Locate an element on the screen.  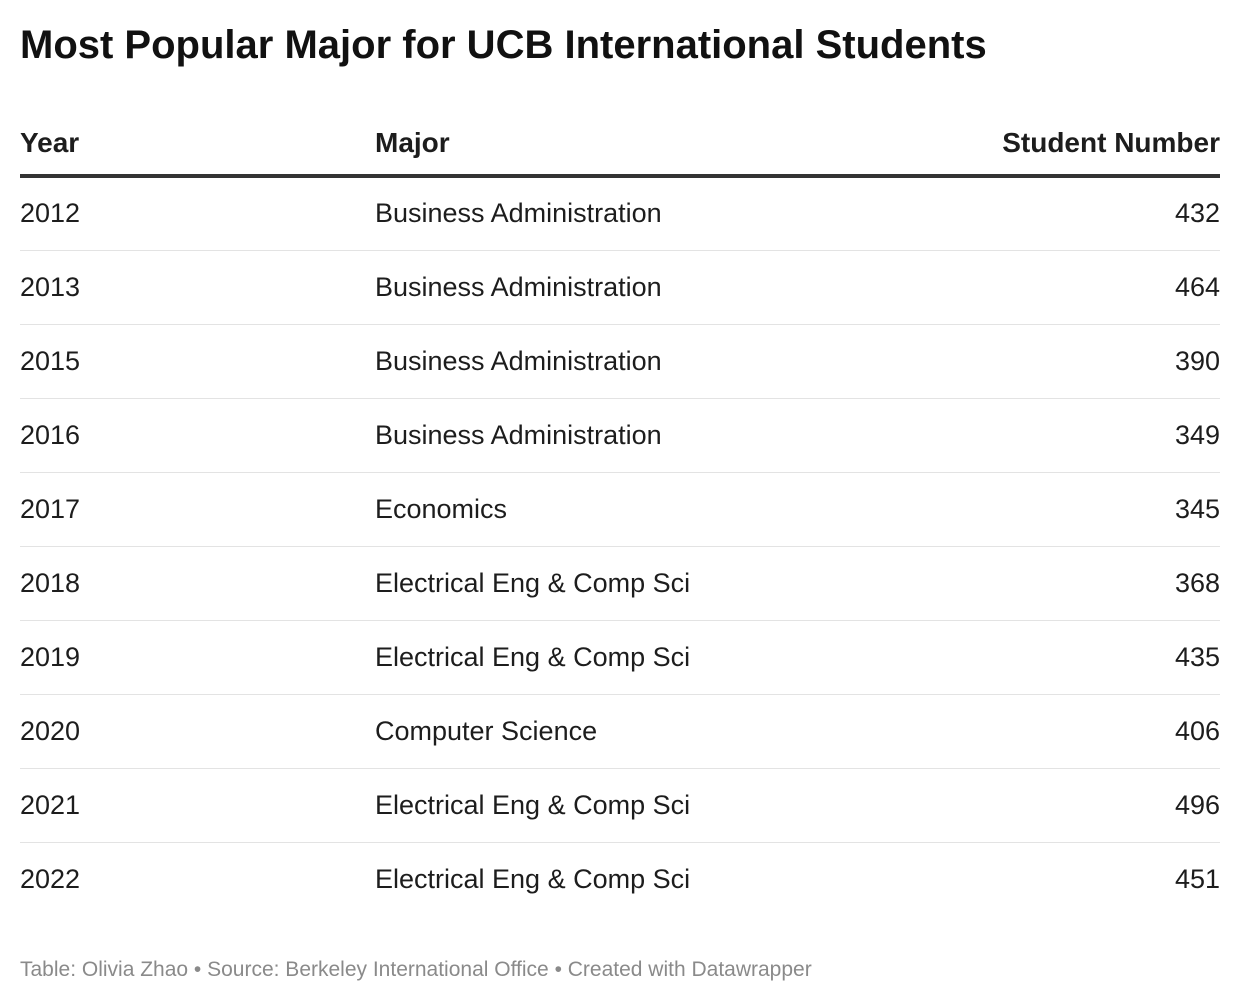
header-row: Year Major Student Number is located at coordinates (620, 145).